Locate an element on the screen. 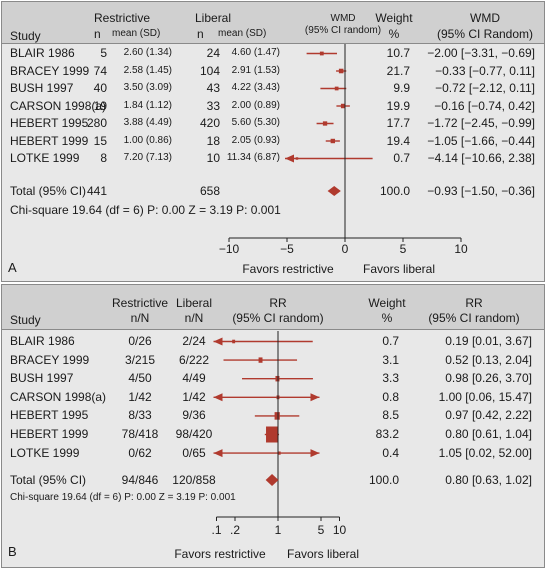  study-weight: 0.4 is located at coordinates (390, 452).